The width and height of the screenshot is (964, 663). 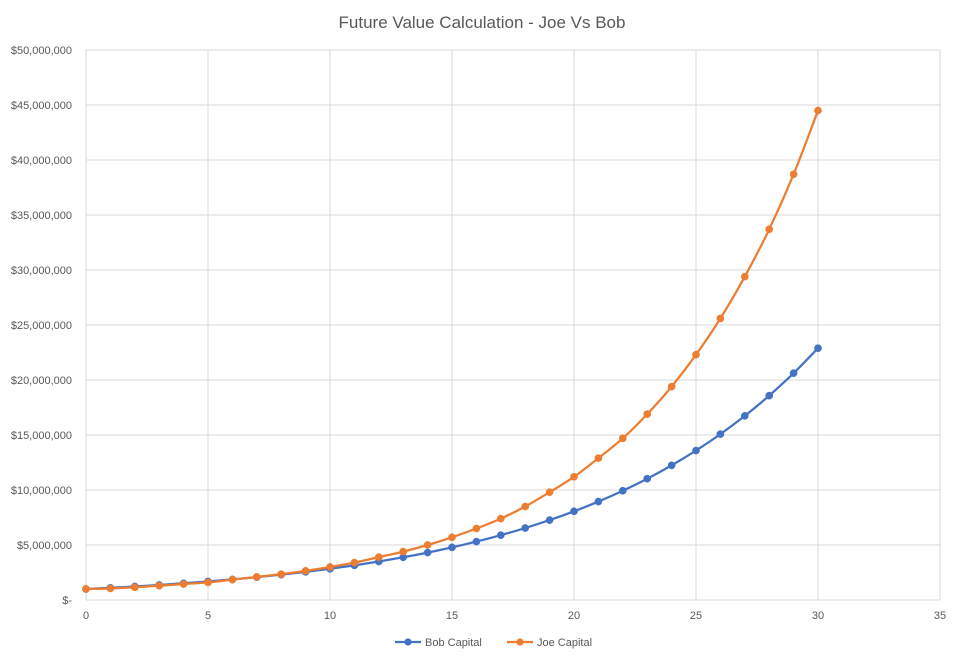 I want to click on y-tick-label: $50,000,000, so click(x=41, y=51).